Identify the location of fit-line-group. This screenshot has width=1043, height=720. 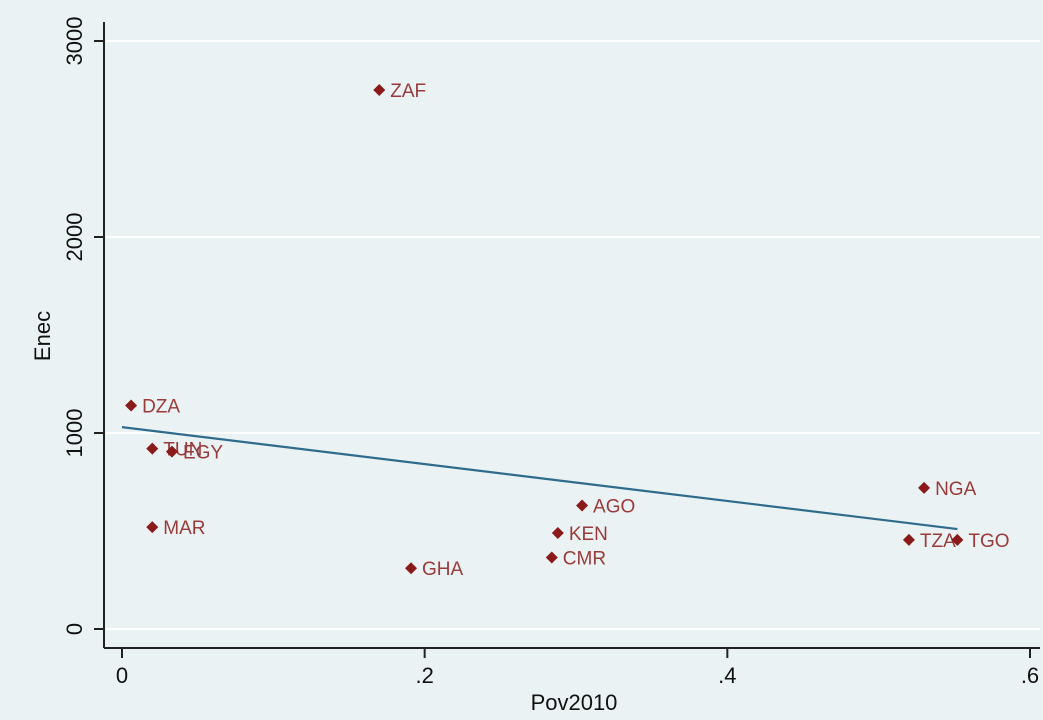
(539, 478).